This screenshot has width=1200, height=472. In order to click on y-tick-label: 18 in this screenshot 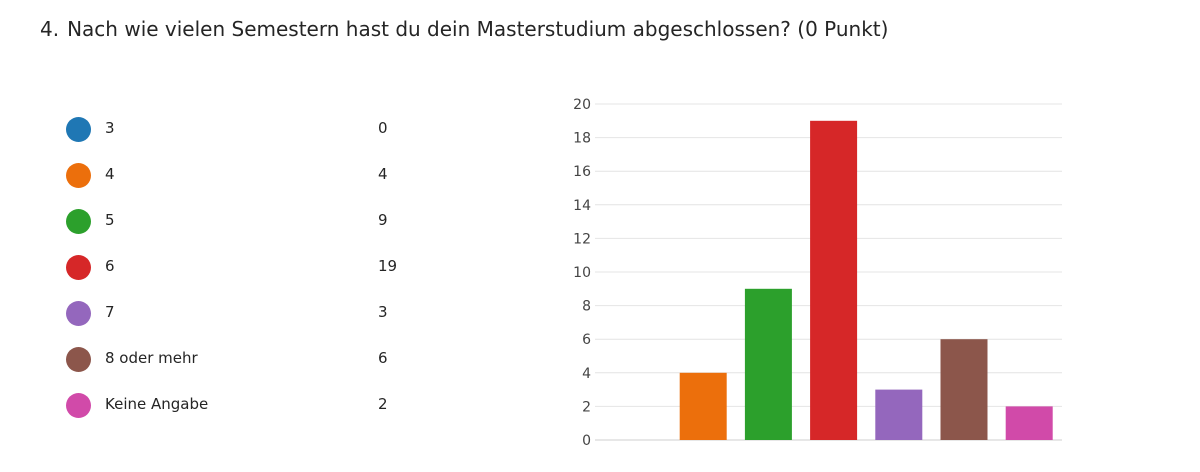, I will do `click(582, 139)`.